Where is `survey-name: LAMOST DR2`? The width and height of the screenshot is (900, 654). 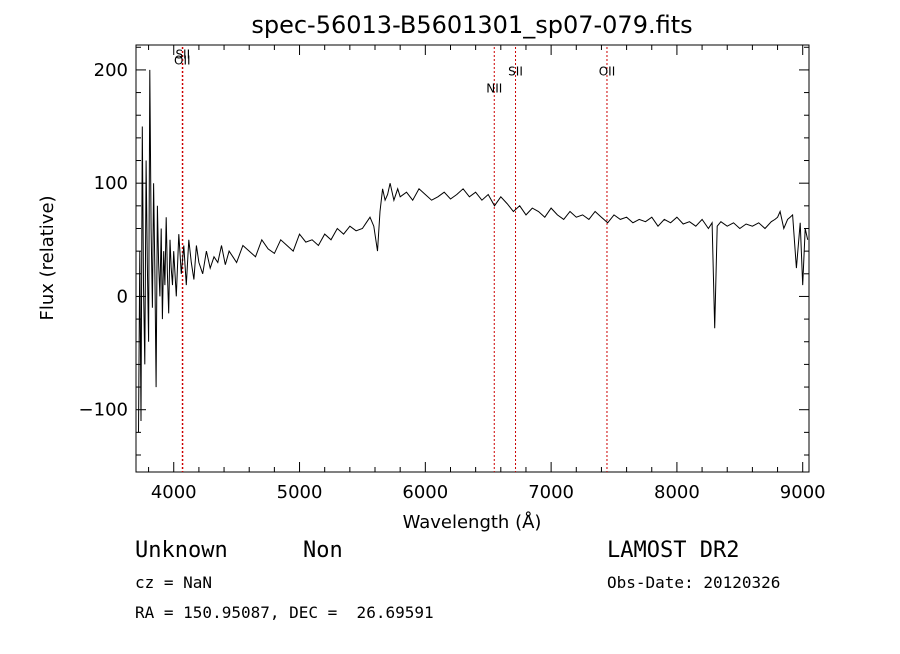 survey-name: LAMOST DR2 is located at coordinates (673, 550).